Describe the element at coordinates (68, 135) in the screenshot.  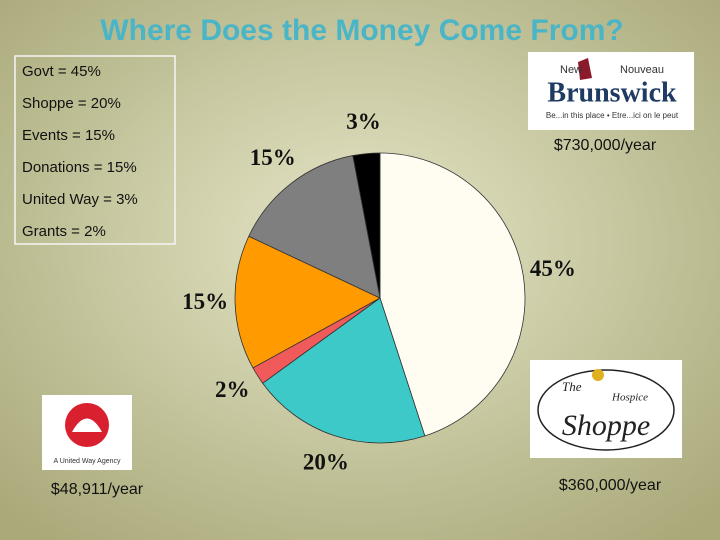
I see `legend-line: Events = 15%` at that location.